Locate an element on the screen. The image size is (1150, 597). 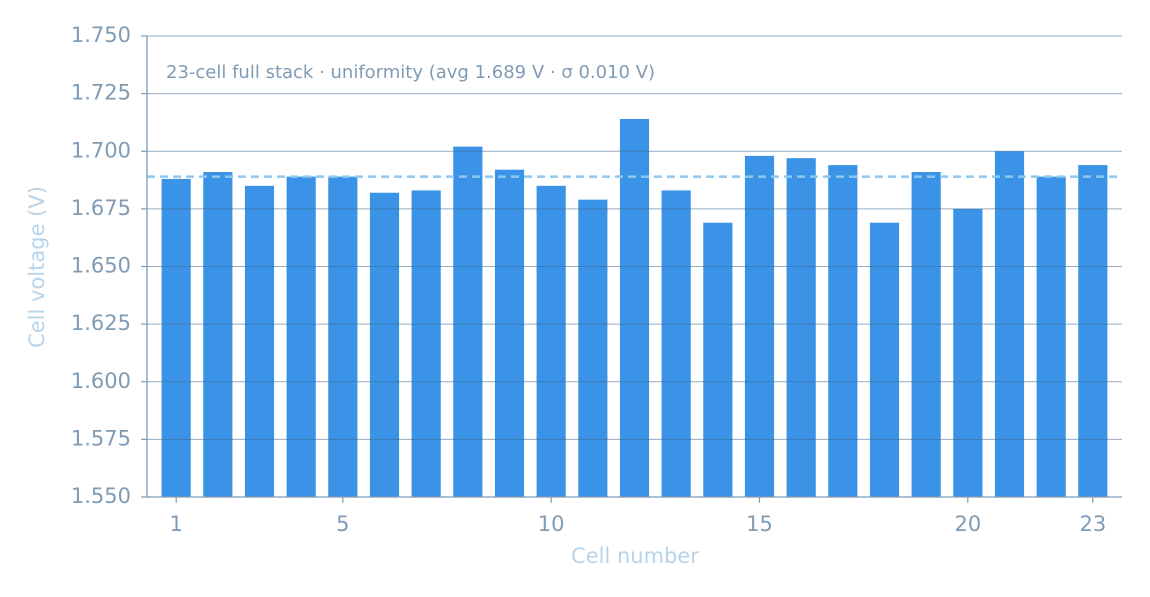
x-tick-label: 20 is located at coordinates (967, 524).